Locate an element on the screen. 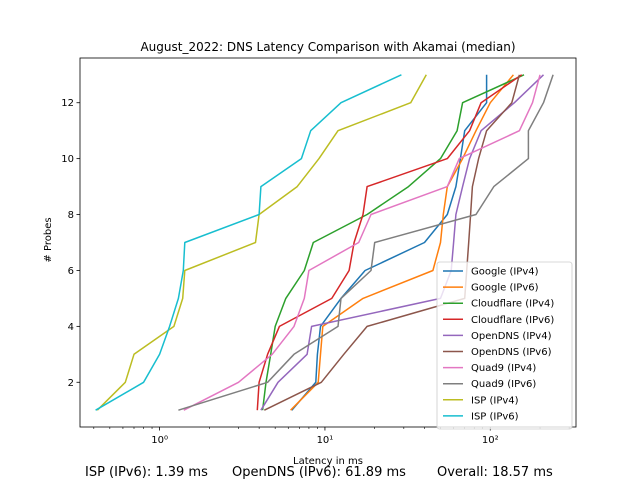 This screenshot has width=640, height=481. y-tick-label: 4 is located at coordinates (71, 327).